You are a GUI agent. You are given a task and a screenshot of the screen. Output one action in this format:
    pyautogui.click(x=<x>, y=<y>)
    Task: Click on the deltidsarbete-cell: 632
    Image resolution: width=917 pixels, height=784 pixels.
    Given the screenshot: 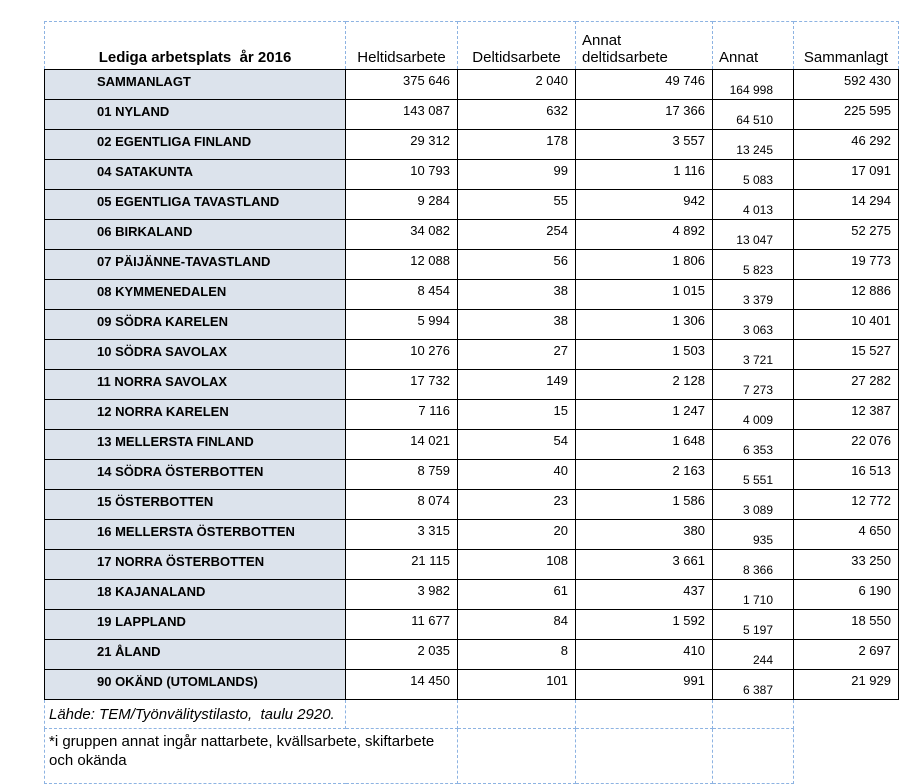 What is the action you would take?
    pyautogui.click(x=516, y=114)
    